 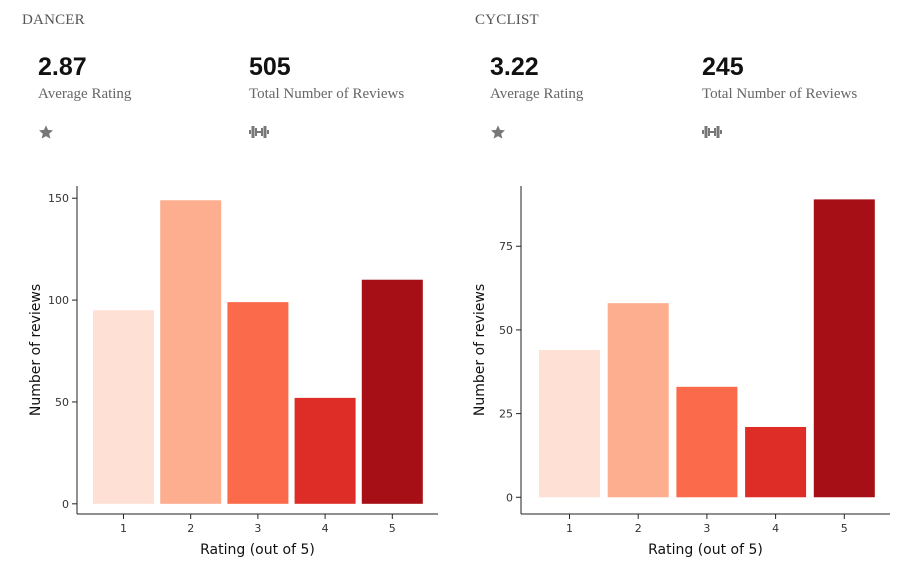 What do you see at coordinates (58, 198) in the screenshot?
I see `y-tick-label: 150` at bounding box center [58, 198].